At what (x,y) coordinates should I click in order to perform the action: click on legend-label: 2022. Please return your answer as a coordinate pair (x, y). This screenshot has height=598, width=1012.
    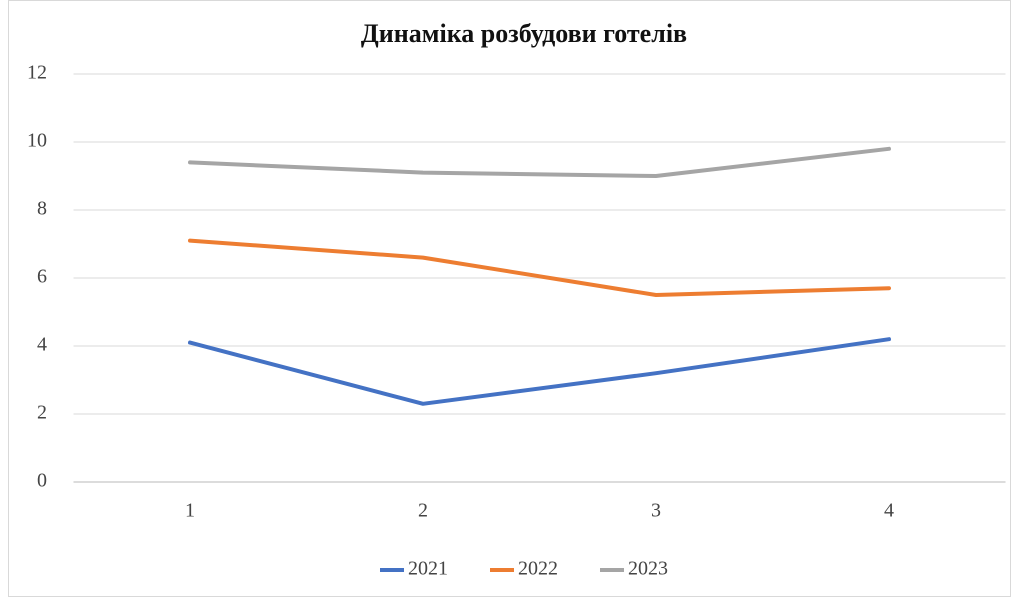
    Looking at the image, I should click on (538, 569).